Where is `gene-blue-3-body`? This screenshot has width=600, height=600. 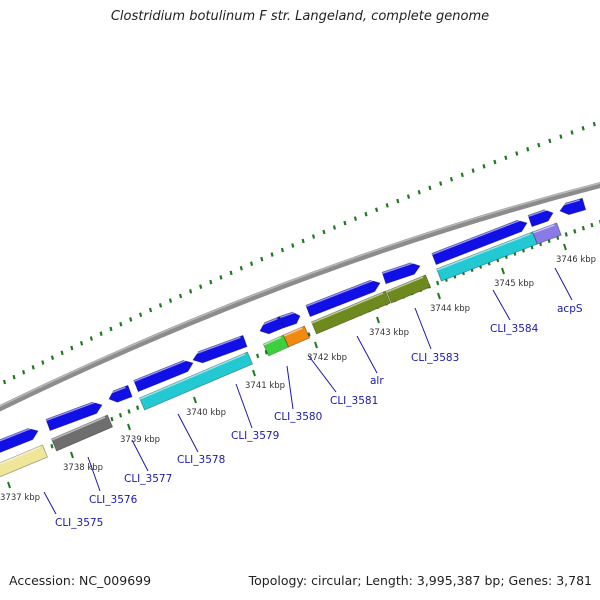
gene-blue-3-body is located at coordinates (120, 393).